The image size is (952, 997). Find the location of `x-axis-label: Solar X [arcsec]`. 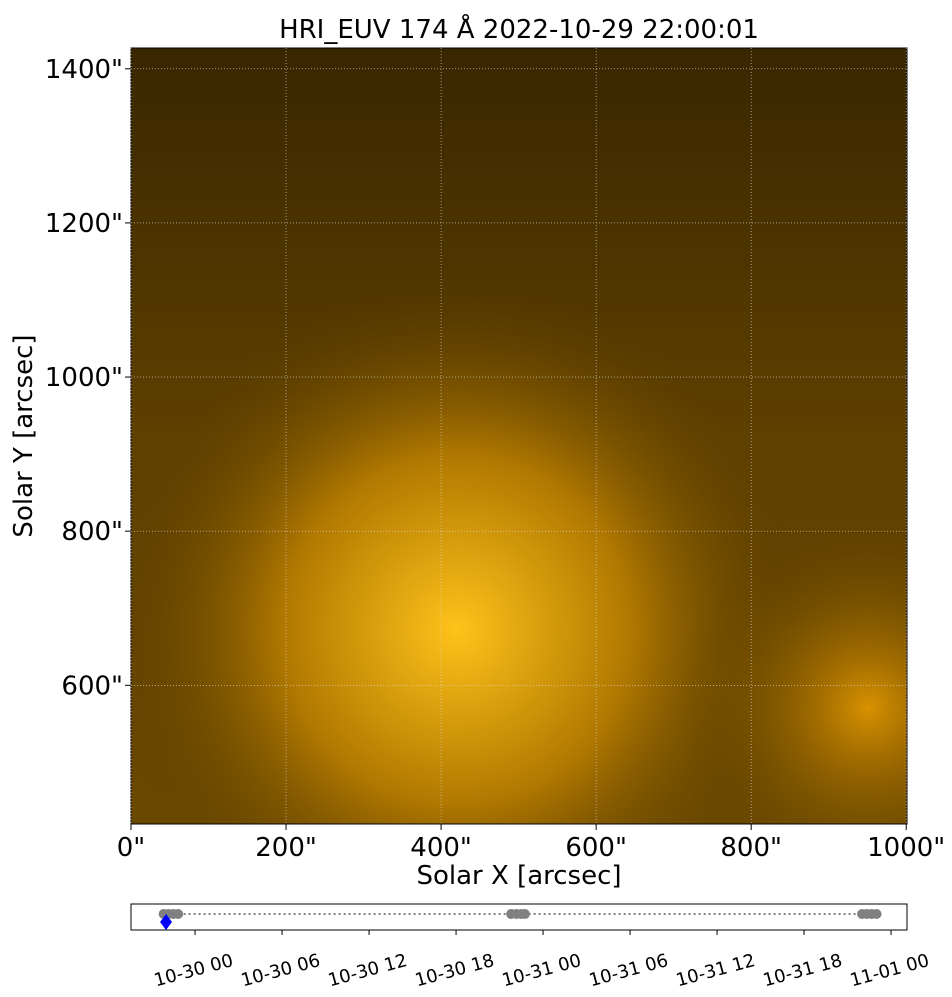

x-axis-label: Solar X [arcsec] is located at coordinates (518, 876).